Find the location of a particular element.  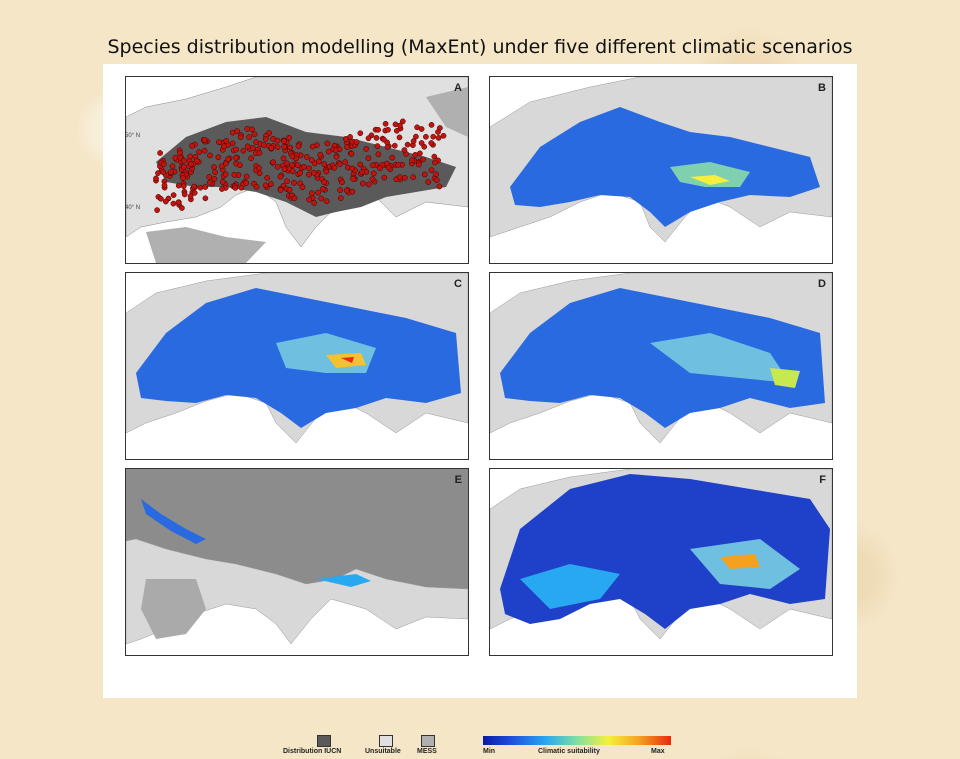

map-f-svg is located at coordinates (661, 562).